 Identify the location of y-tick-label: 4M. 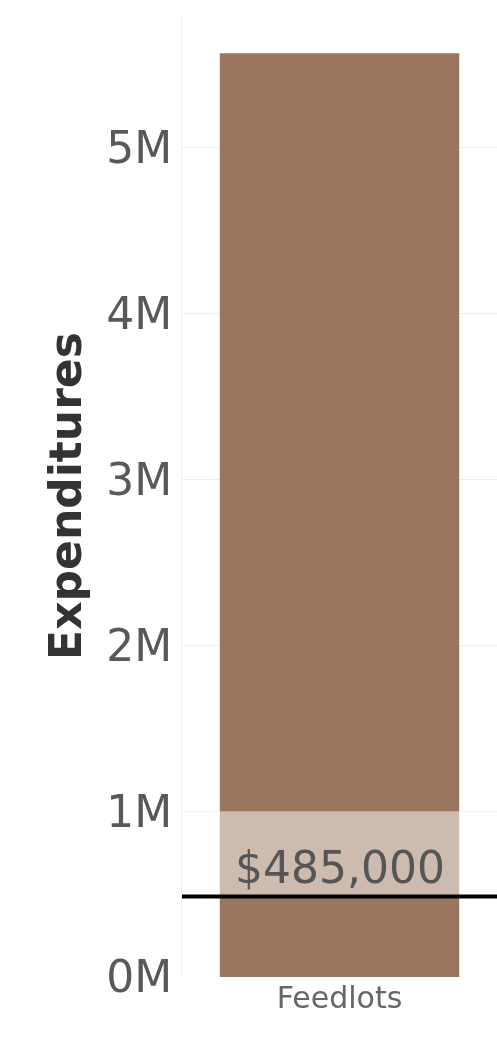
(139, 313).